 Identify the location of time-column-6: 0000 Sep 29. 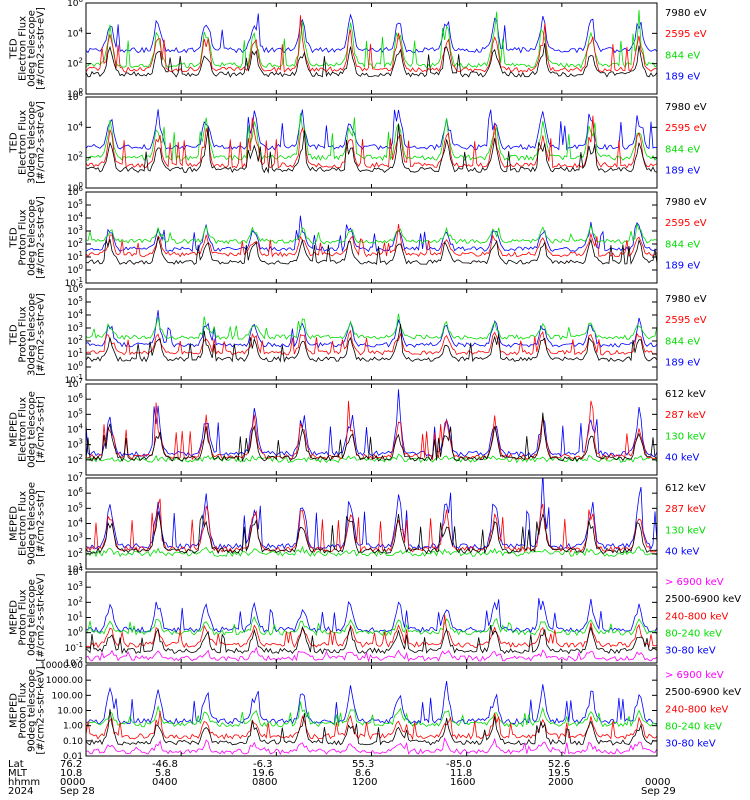
(658, 787).